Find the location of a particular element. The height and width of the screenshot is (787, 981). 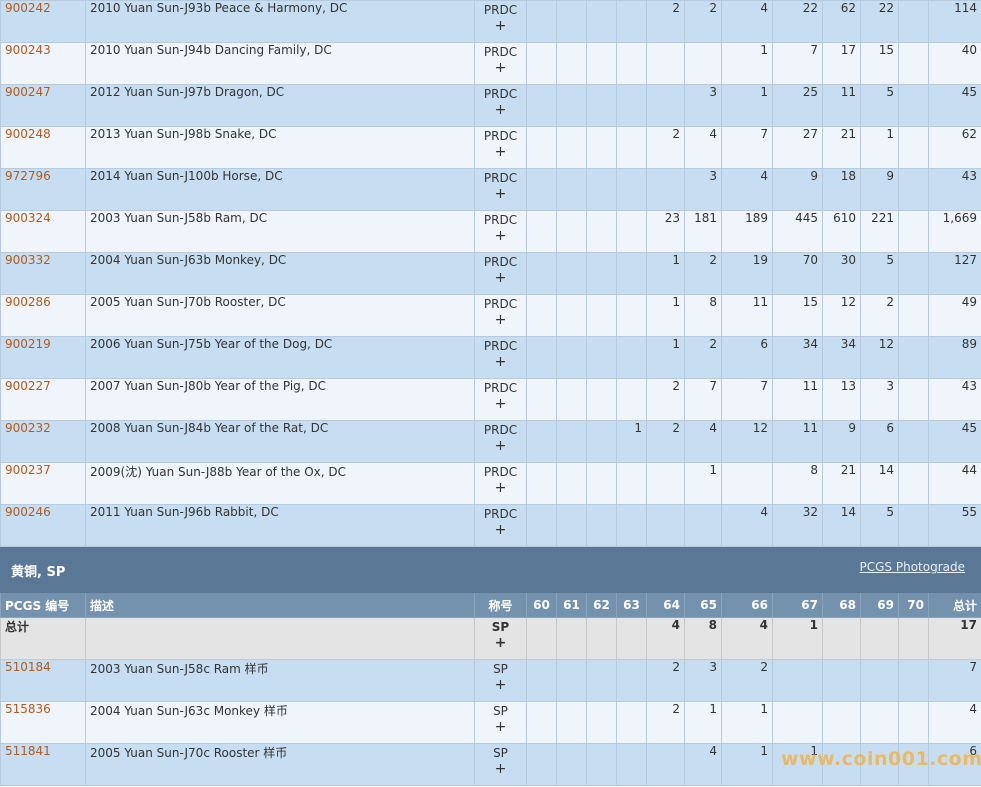

pcgs-number-link: 900219 is located at coordinates (28, 344).